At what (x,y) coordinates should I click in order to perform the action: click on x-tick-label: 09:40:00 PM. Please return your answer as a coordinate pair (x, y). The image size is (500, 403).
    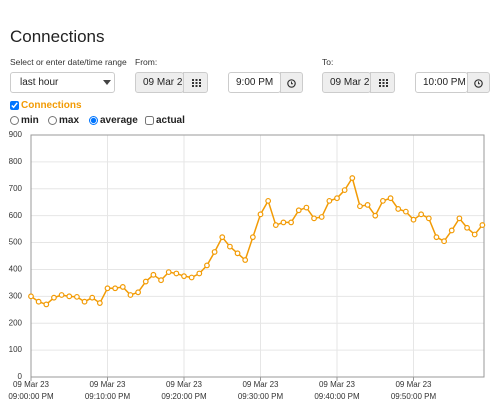
    Looking at the image, I should click on (337, 396).